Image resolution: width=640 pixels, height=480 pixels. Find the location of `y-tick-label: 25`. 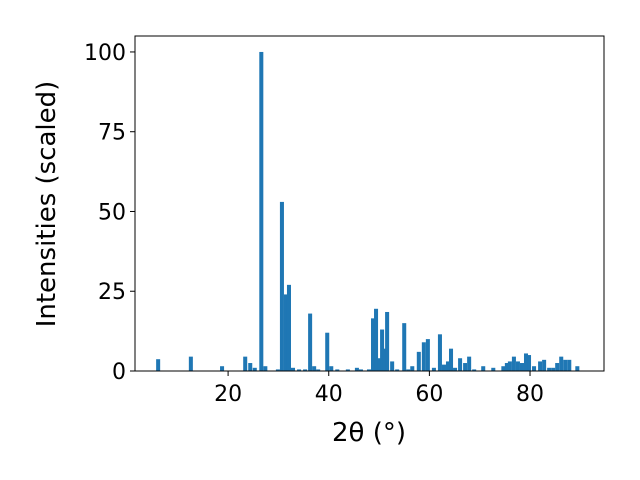

y-tick-label: 25 is located at coordinates (112, 292).